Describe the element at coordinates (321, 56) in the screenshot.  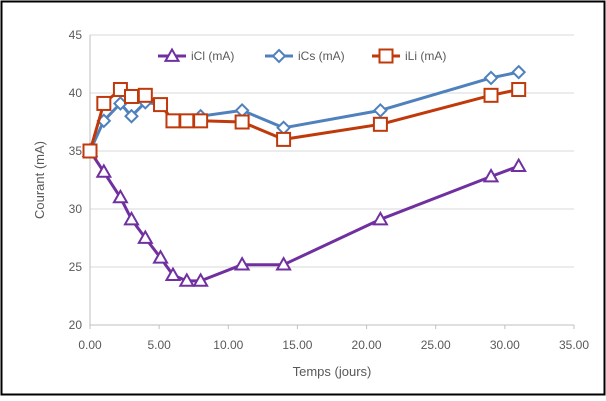
I see `legend-label: iCs (mA)` at that location.